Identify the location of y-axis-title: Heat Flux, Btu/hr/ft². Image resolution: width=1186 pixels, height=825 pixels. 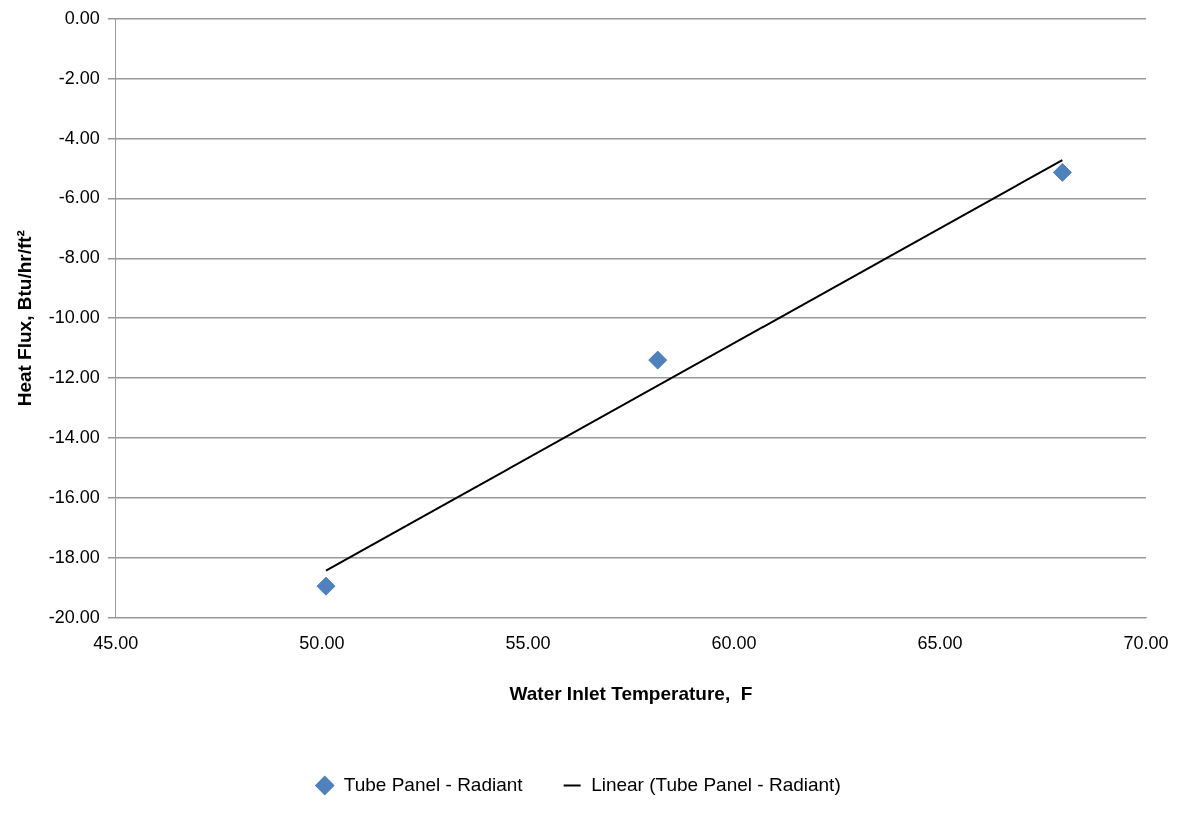
(24, 318).